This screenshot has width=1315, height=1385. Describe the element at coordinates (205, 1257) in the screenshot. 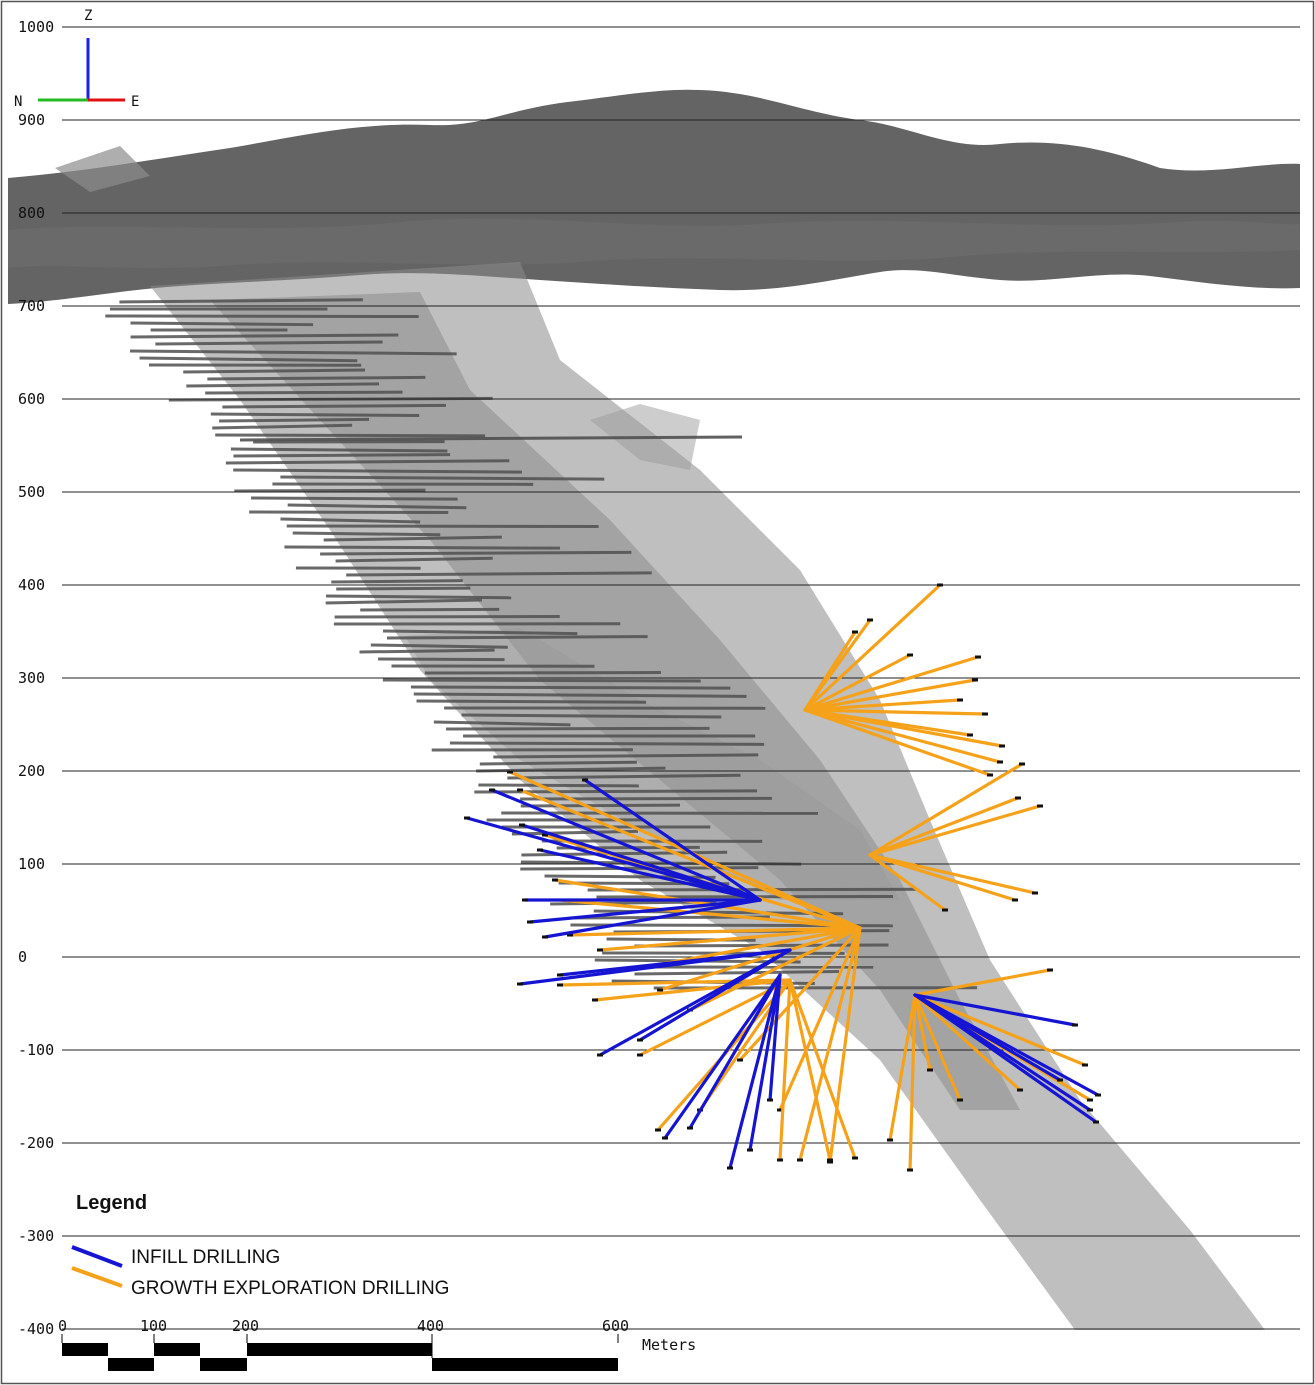

I see `legend-label-infill: INFILL DRILLING` at that location.